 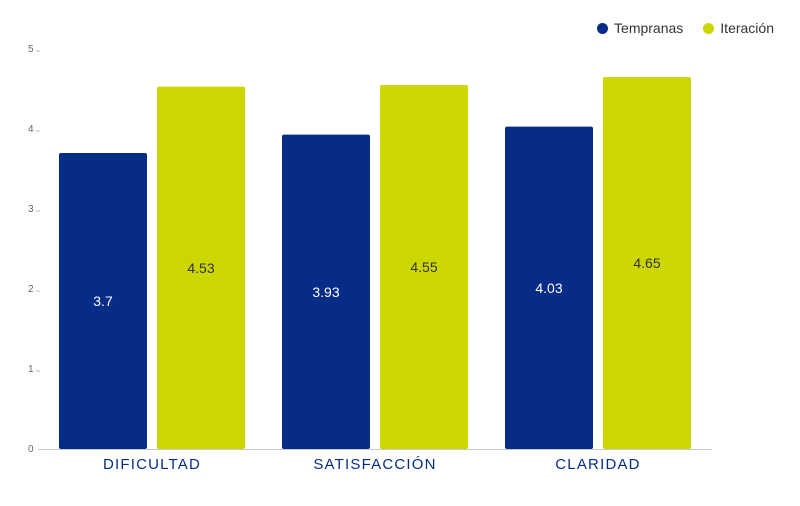 I want to click on y-tick-label: 4, so click(x=31, y=129).